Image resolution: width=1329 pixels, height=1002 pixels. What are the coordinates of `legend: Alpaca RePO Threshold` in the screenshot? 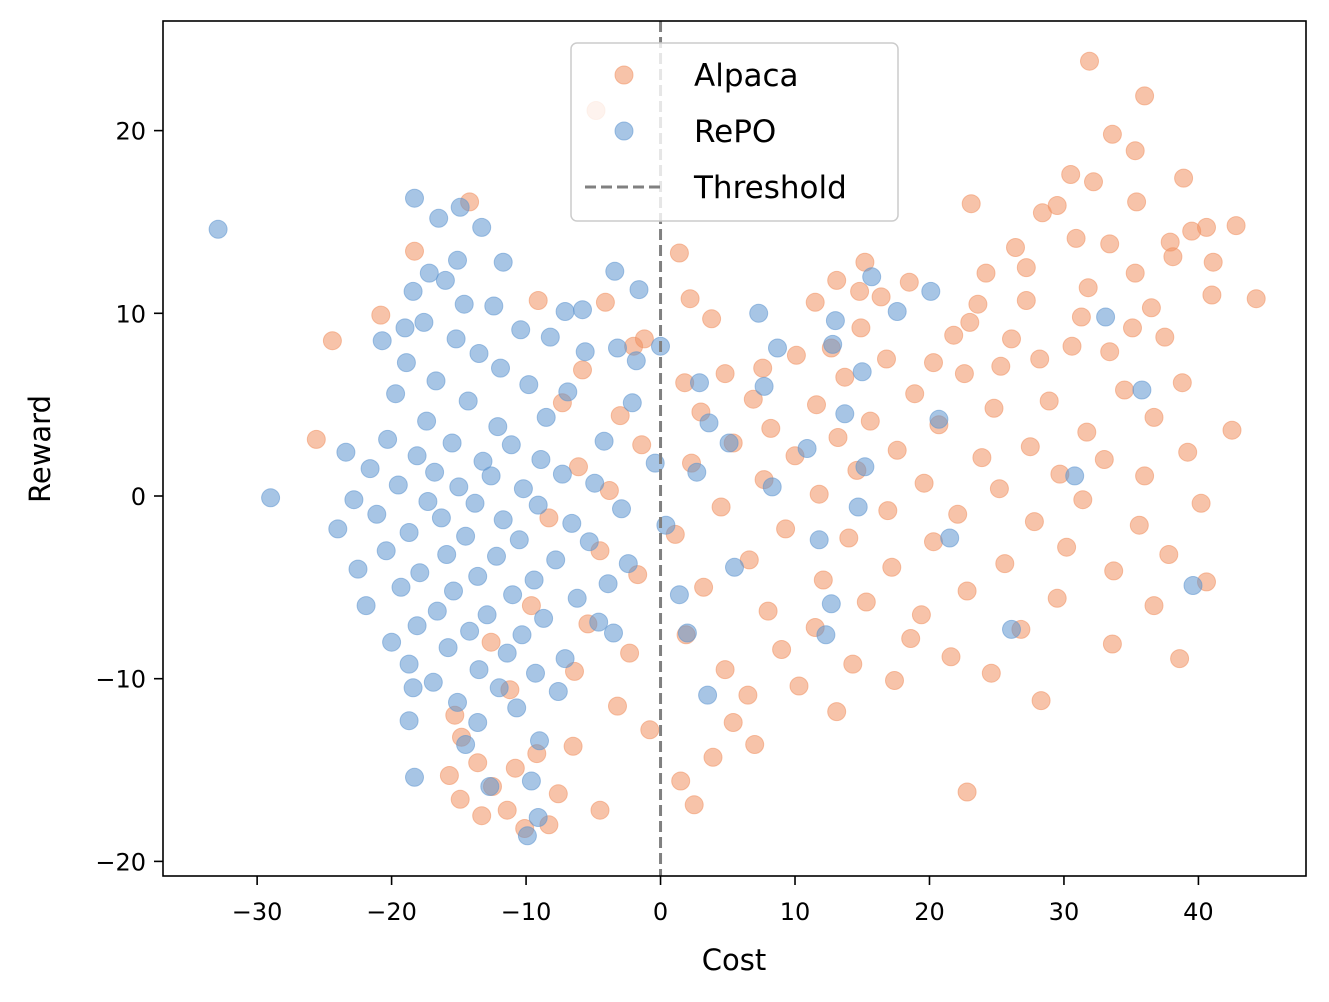 It's located at (734, 132).